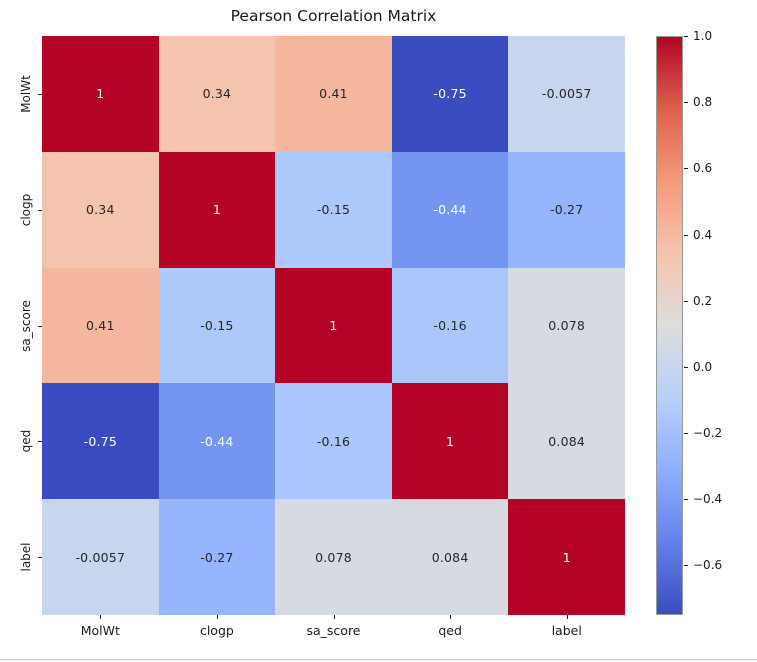  What do you see at coordinates (703, 168) in the screenshot?
I see `colorbar-tick-label: 0.6` at bounding box center [703, 168].